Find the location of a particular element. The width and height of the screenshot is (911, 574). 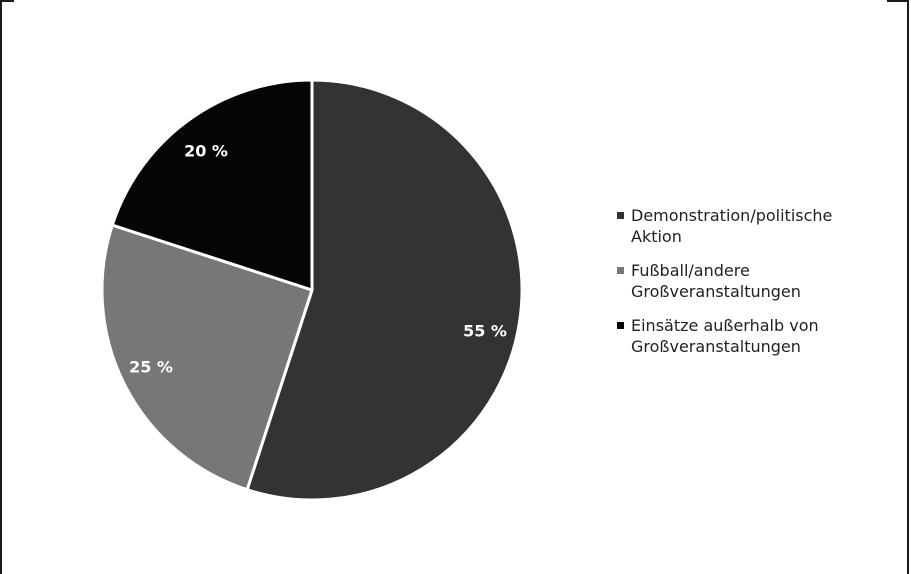

legend-item-2: Fußball/andere Großveranstaltungen is located at coordinates (752, 281).